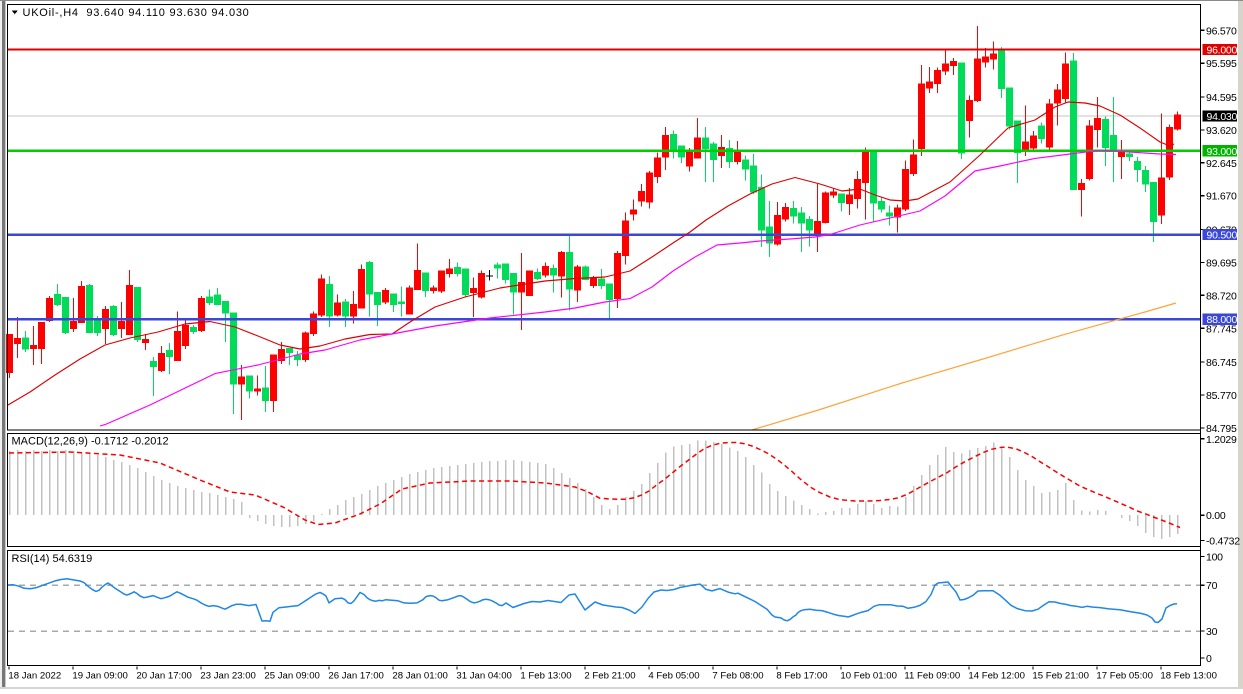 This screenshot has width=1243, height=694. What do you see at coordinates (996, 676) in the screenshot?
I see `svg-text: 14 Feb 12:00` at bounding box center [996, 676].